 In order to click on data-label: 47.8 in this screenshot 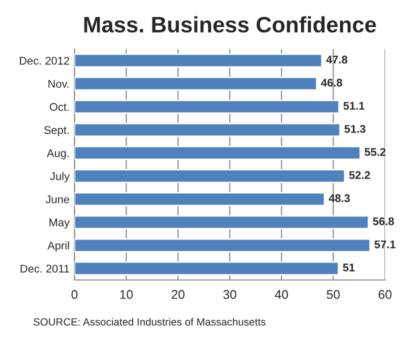, I will do `click(337, 60)`.